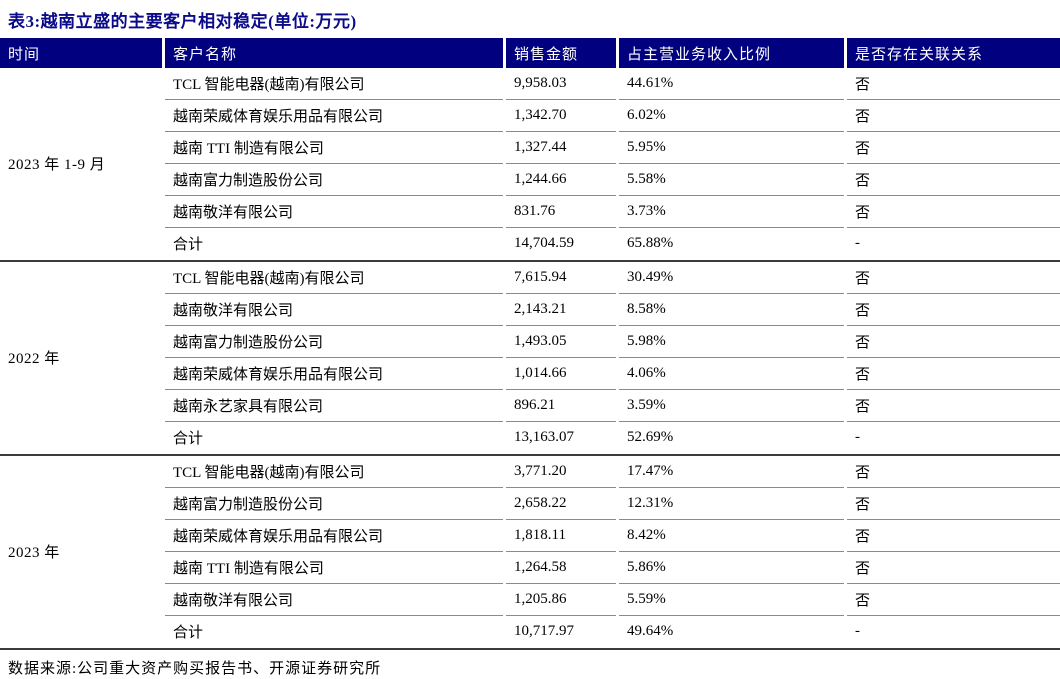 The height and width of the screenshot is (679, 1060). Describe the element at coordinates (650, 631) in the screenshot. I see `ratio-cell: 49.64%` at that location.